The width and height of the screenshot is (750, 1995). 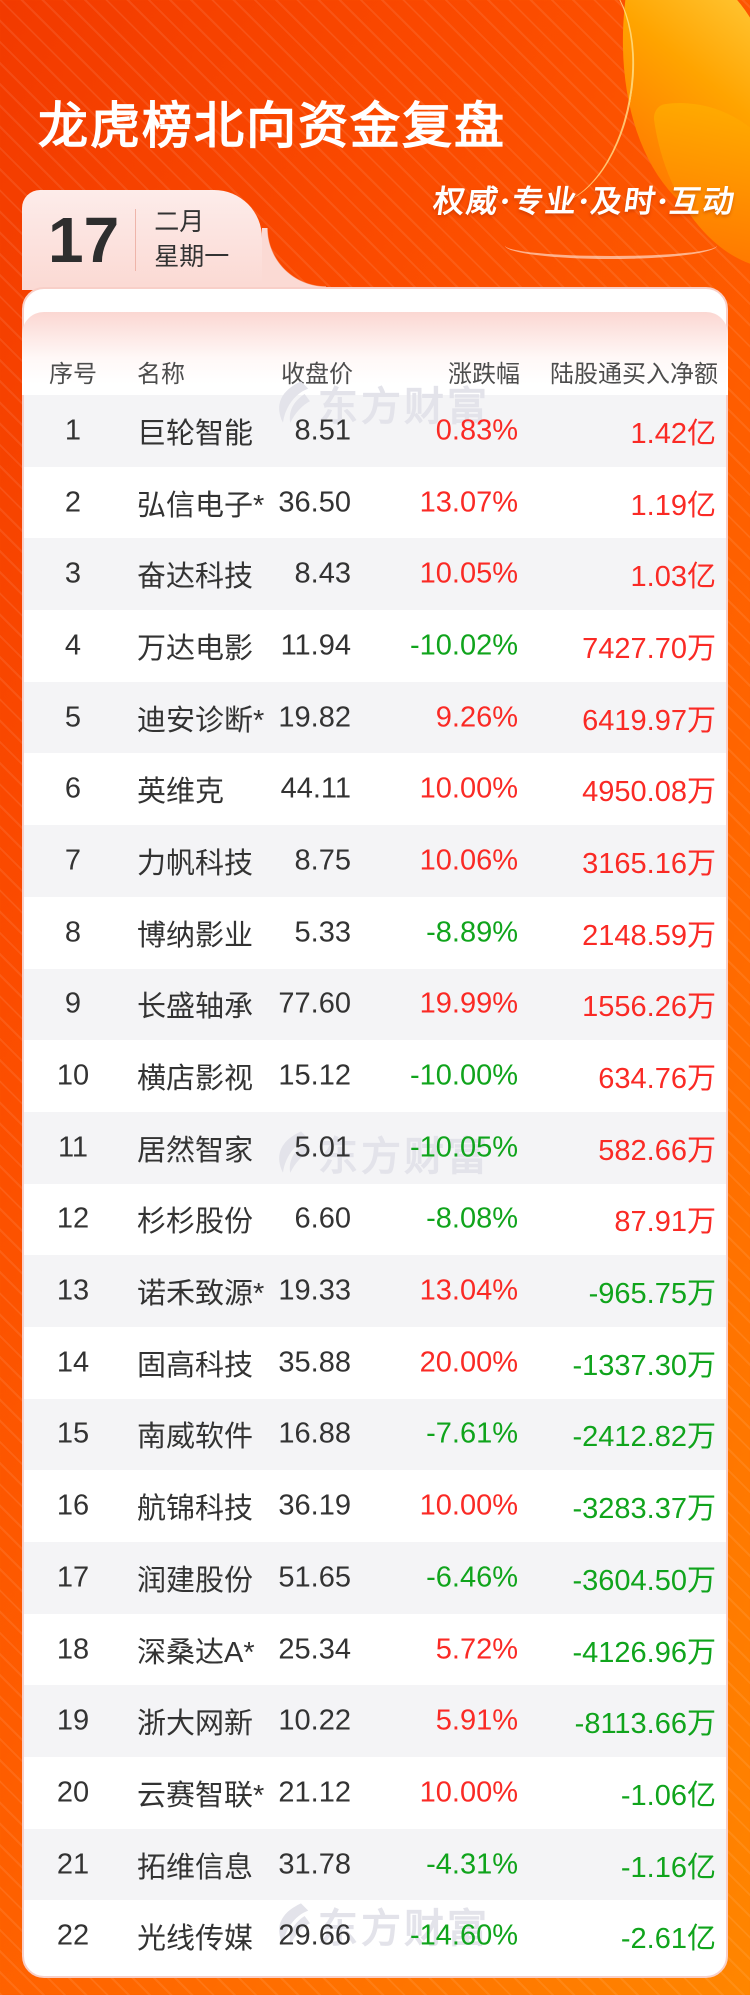 I want to click on date-card: 17 二月 星期一, so click(x=142, y=240).